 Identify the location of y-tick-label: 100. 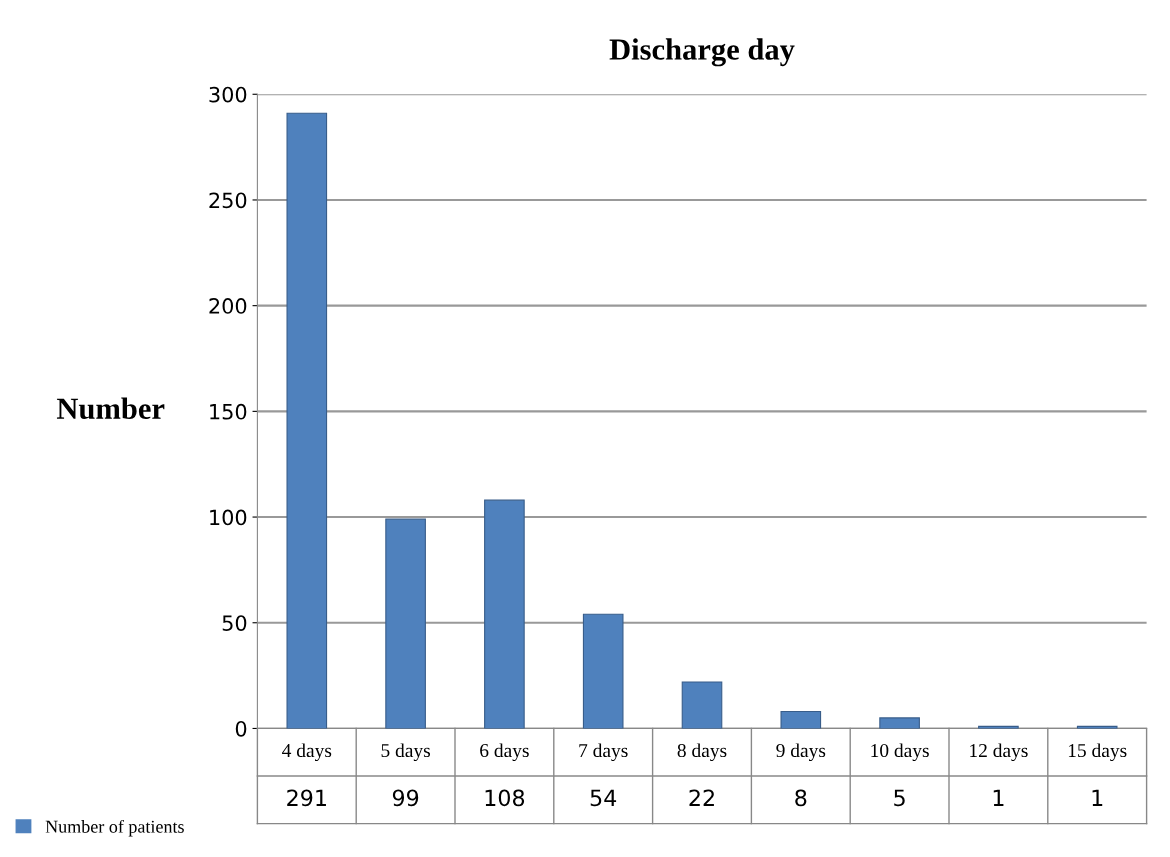
(228, 517).